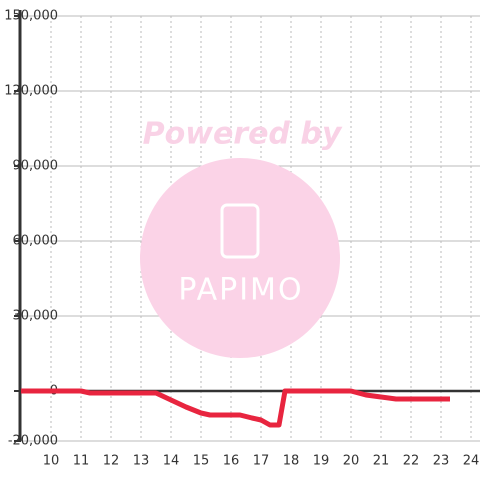 Image resolution: width=480 pixels, height=480 pixels. Describe the element at coordinates (321, 461) in the screenshot. I see `x-tick-label: 19` at that location.